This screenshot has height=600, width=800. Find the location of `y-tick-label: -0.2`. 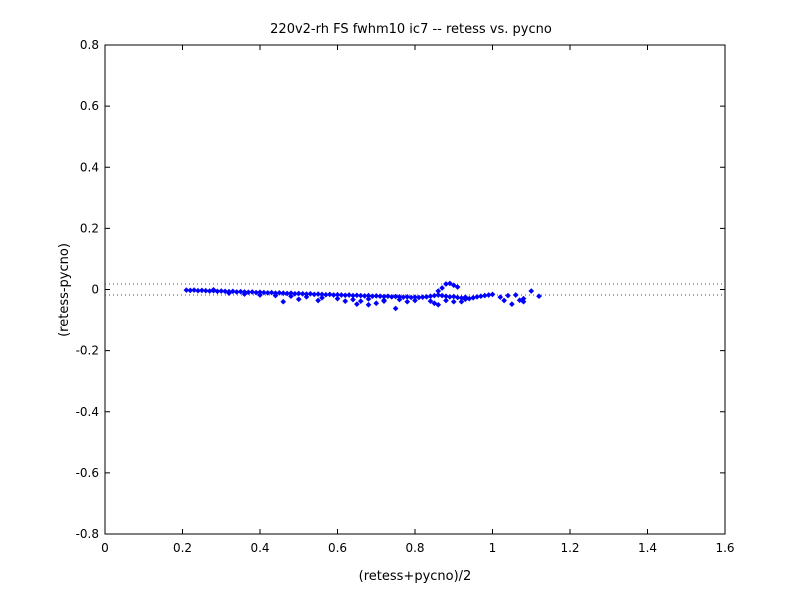

y-tick-label: -0.2 is located at coordinates (87, 351).